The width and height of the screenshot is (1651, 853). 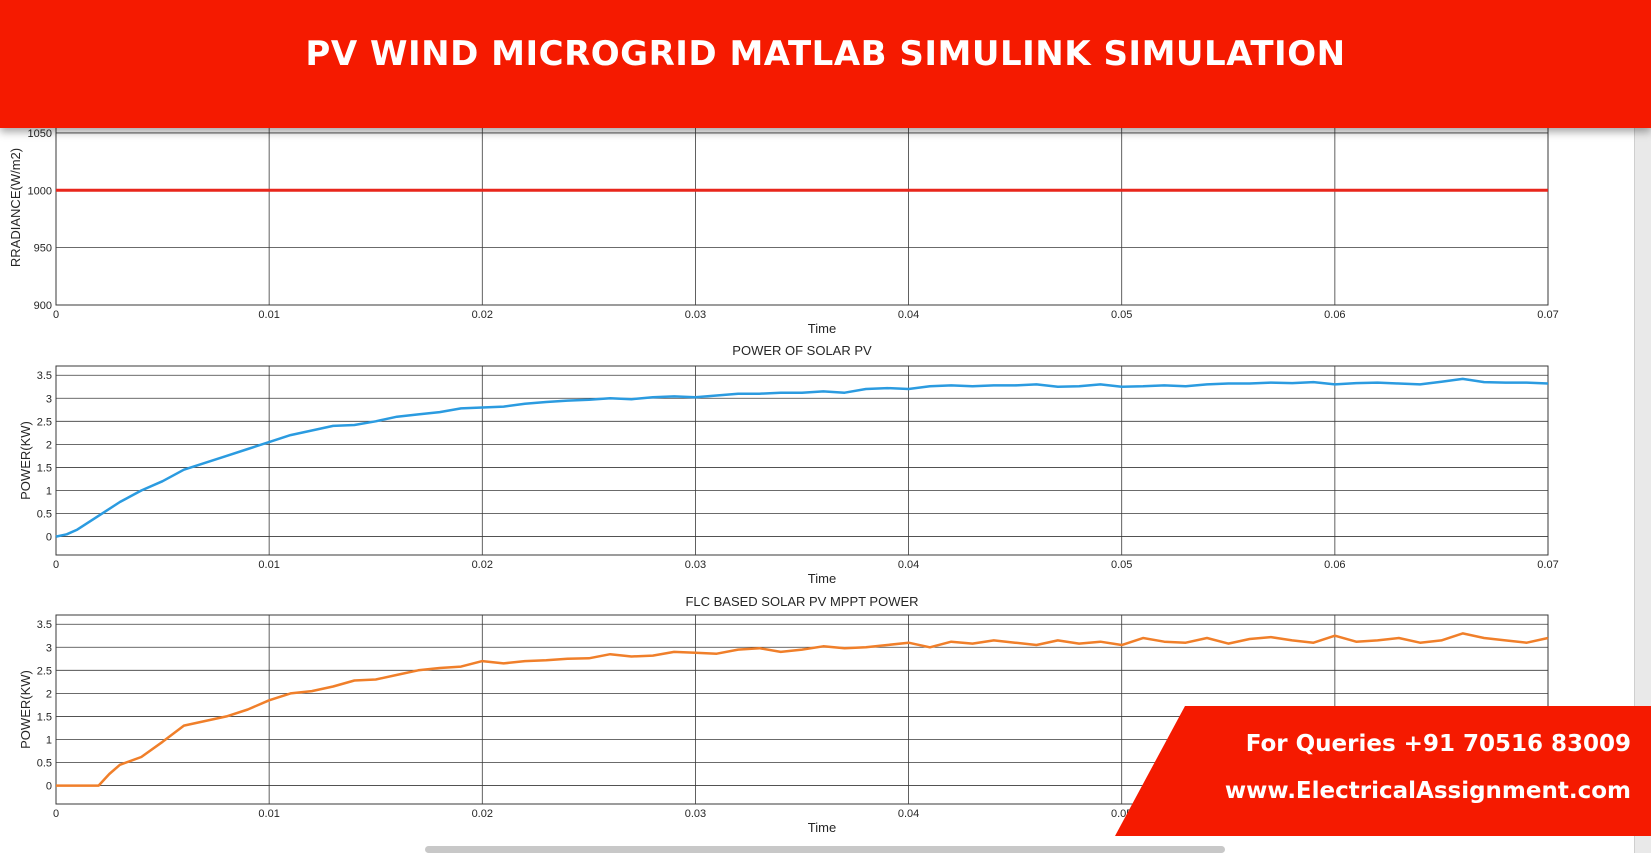 What do you see at coordinates (482, 565) in the screenshot?
I see `solar-pv-power-xtick-label: 0.02` at bounding box center [482, 565].